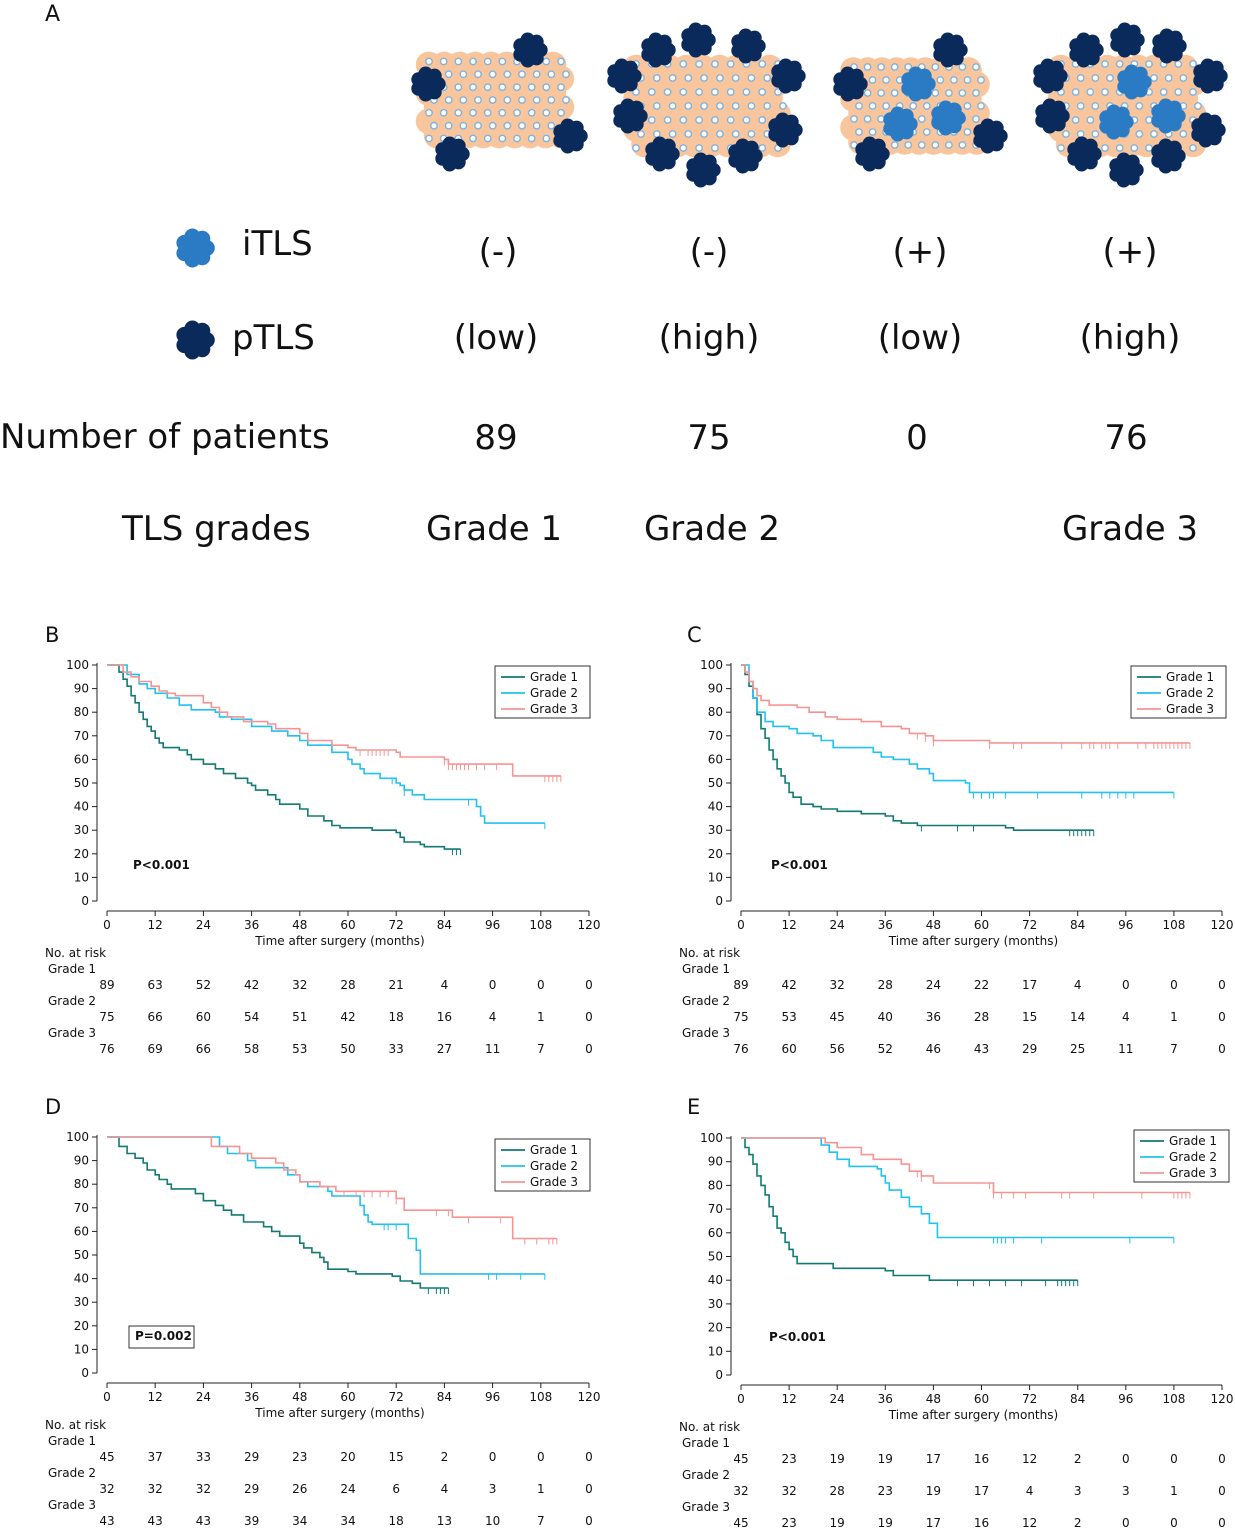 Image resolution: width=1235 pixels, height=1531 pixels. What do you see at coordinates (741, 925) in the screenshot?
I see `x-tick-label: 0` at bounding box center [741, 925].